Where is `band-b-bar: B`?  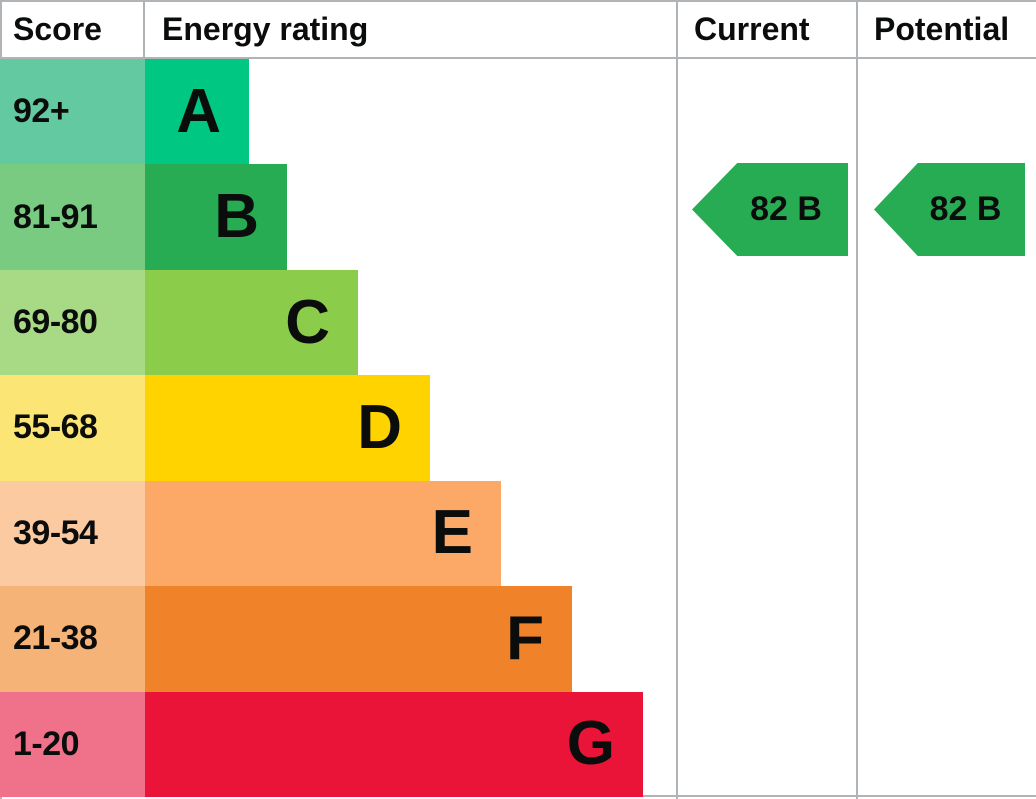 band-b-bar: B is located at coordinates (216, 217).